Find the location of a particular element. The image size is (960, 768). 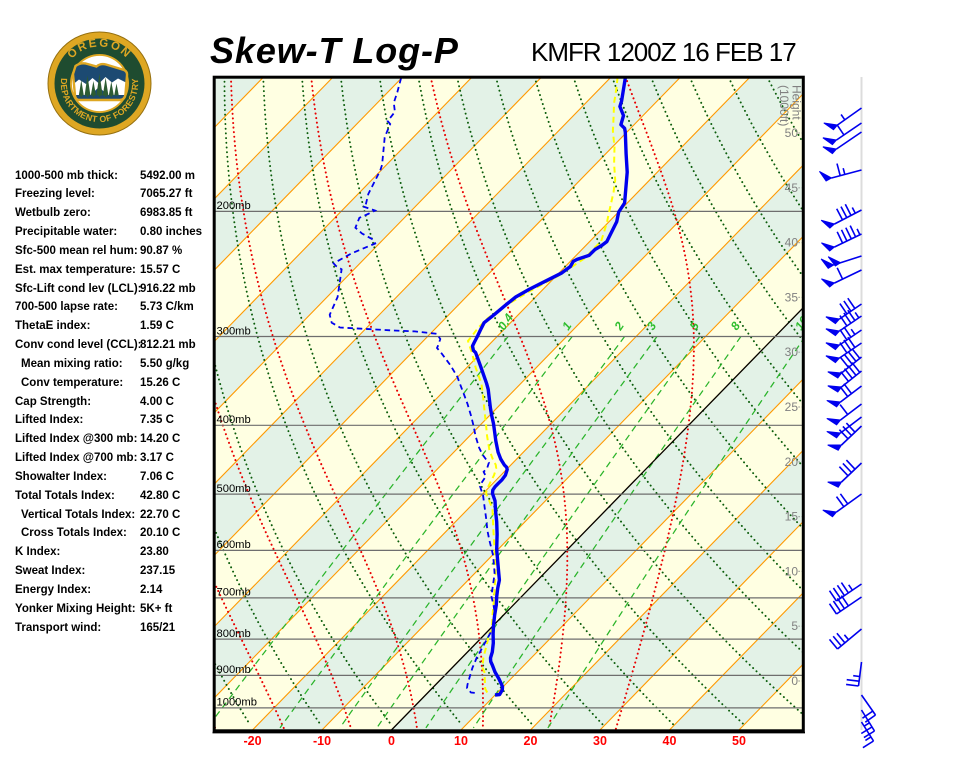

svg-text: -20 is located at coordinates (252, 741).